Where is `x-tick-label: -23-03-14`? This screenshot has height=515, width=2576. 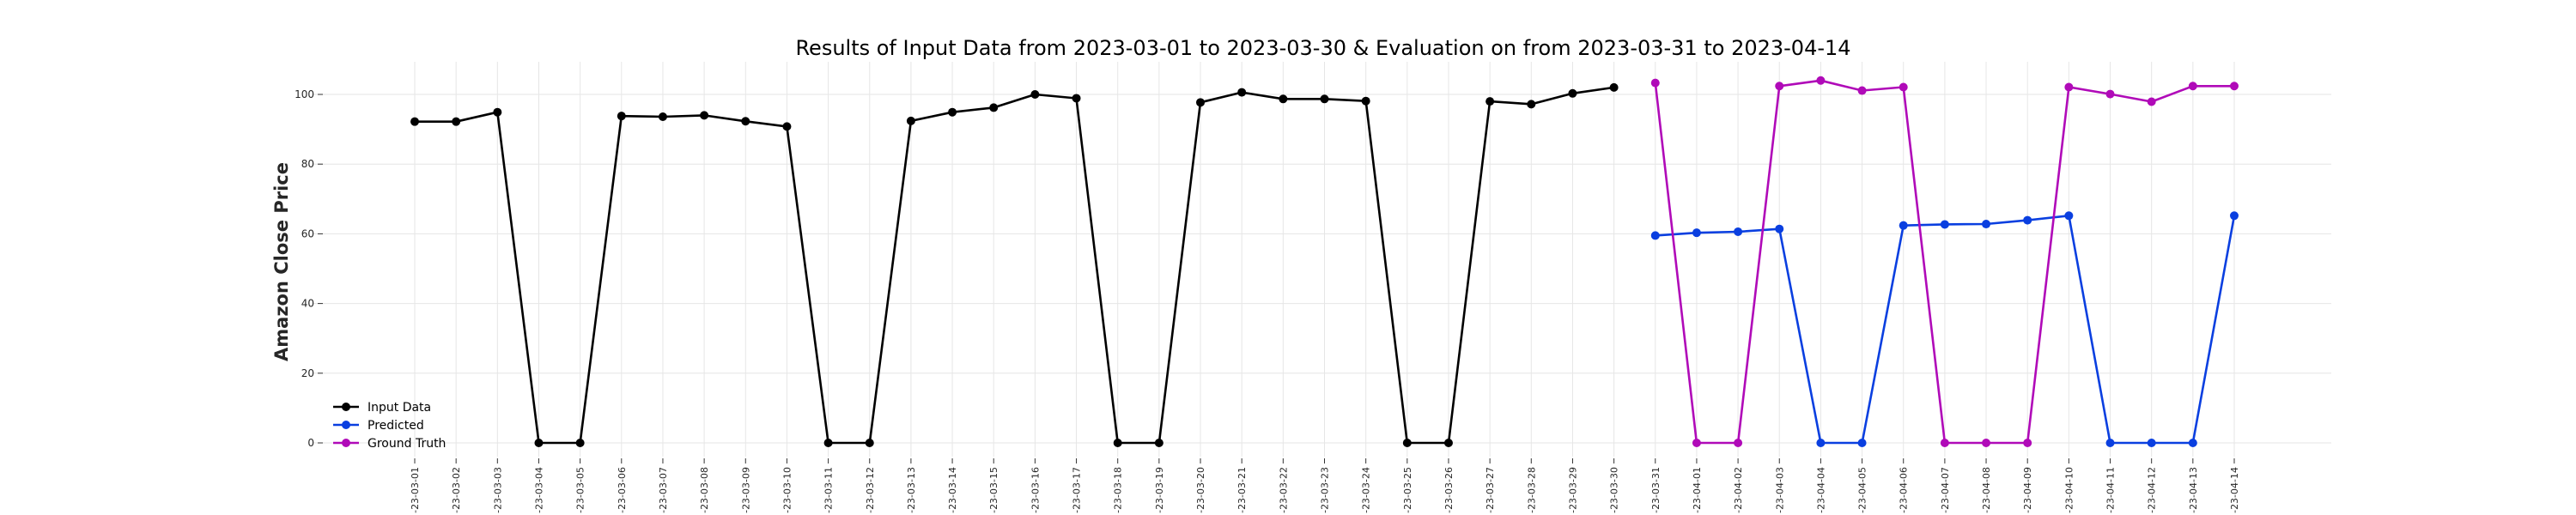 x-tick-label: -23-03-14 is located at coordinates (952, 490).